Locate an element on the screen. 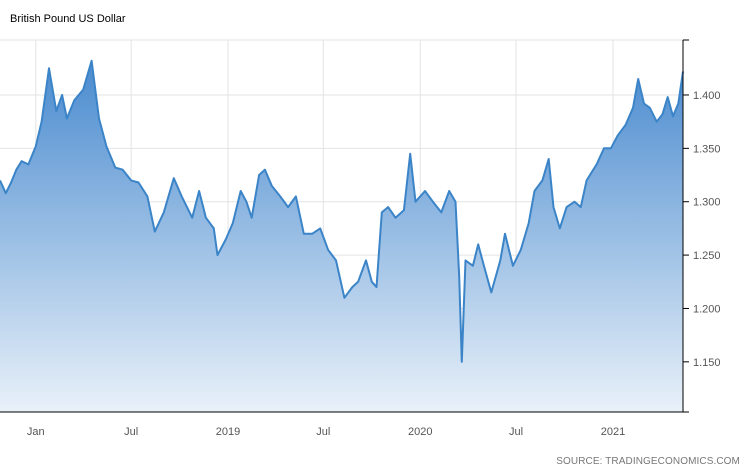 Image resolution: width=746 pixels, height=468 pixels. y-tick-label: 1.400 is located at coordinates (707, 96).